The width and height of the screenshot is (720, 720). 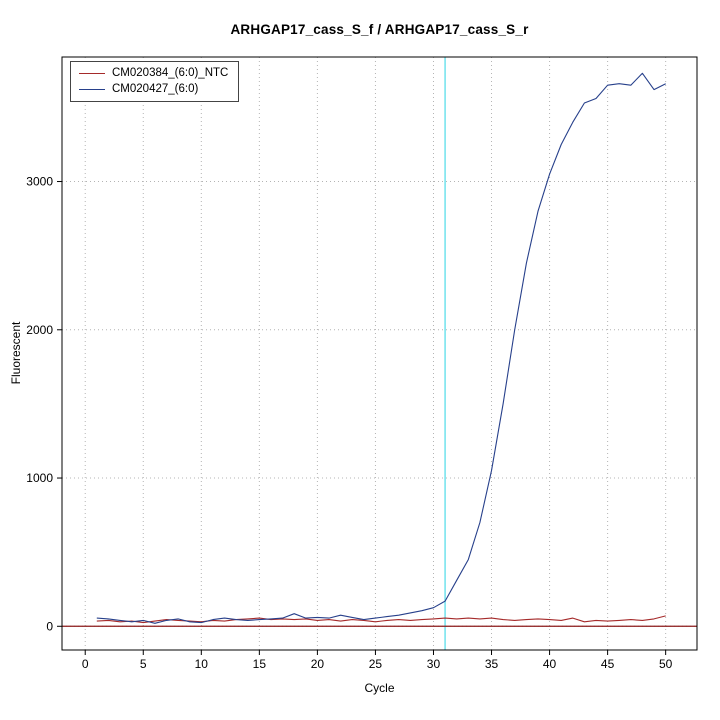 What do you see at coordinates (143, 664) in the screenshot?
I see `x-tick-label: 5` at bounding box center [143, 664].